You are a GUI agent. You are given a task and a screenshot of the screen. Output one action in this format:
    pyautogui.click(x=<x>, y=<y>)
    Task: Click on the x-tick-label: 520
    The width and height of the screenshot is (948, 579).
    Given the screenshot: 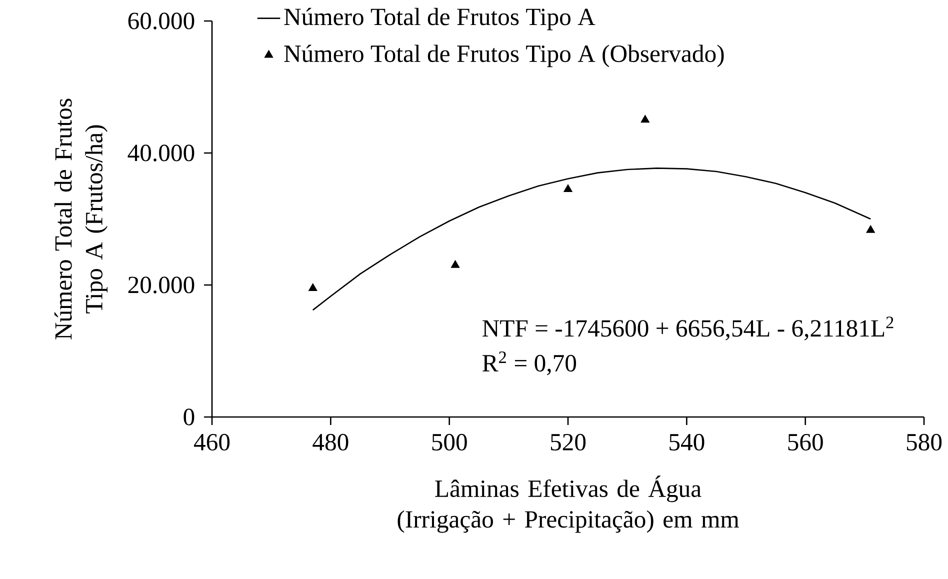 What is the action you would take?
    pyautogui.click(x=568, y=442)
    